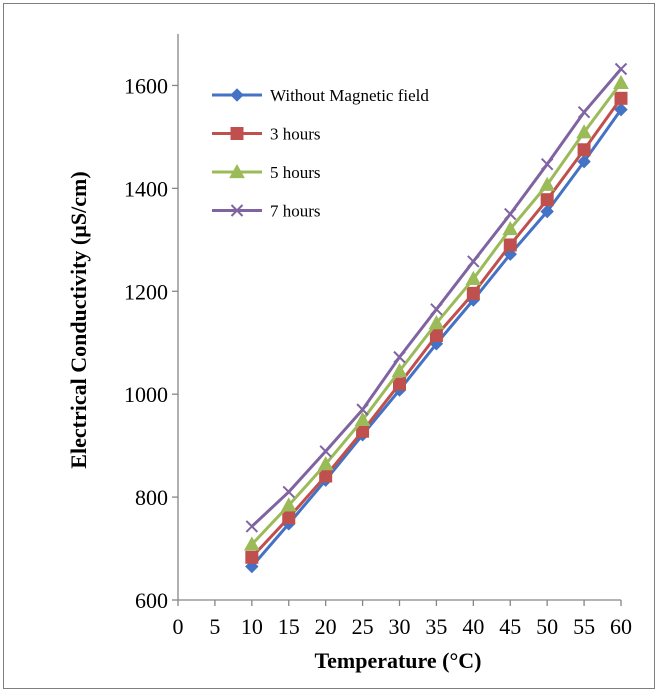  What do you see at coordinates (326, 626) in the screenshot?
I see `x-tick-label: 20` at bounding box center [326, 626].